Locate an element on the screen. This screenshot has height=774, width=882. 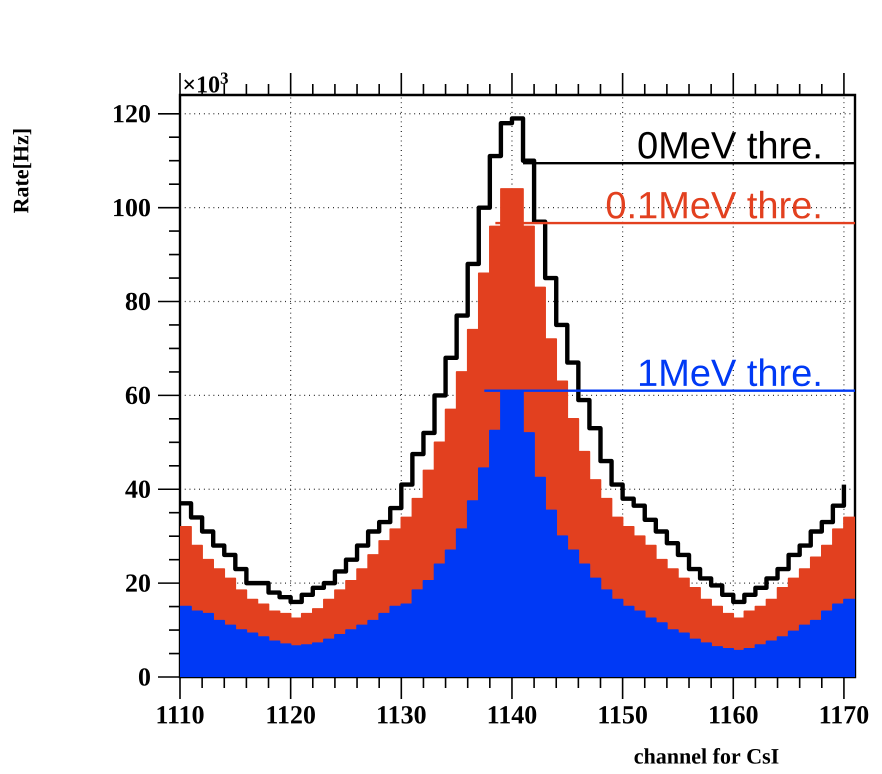
x-tick-label: 1120 is located at coordinates (291, 715).